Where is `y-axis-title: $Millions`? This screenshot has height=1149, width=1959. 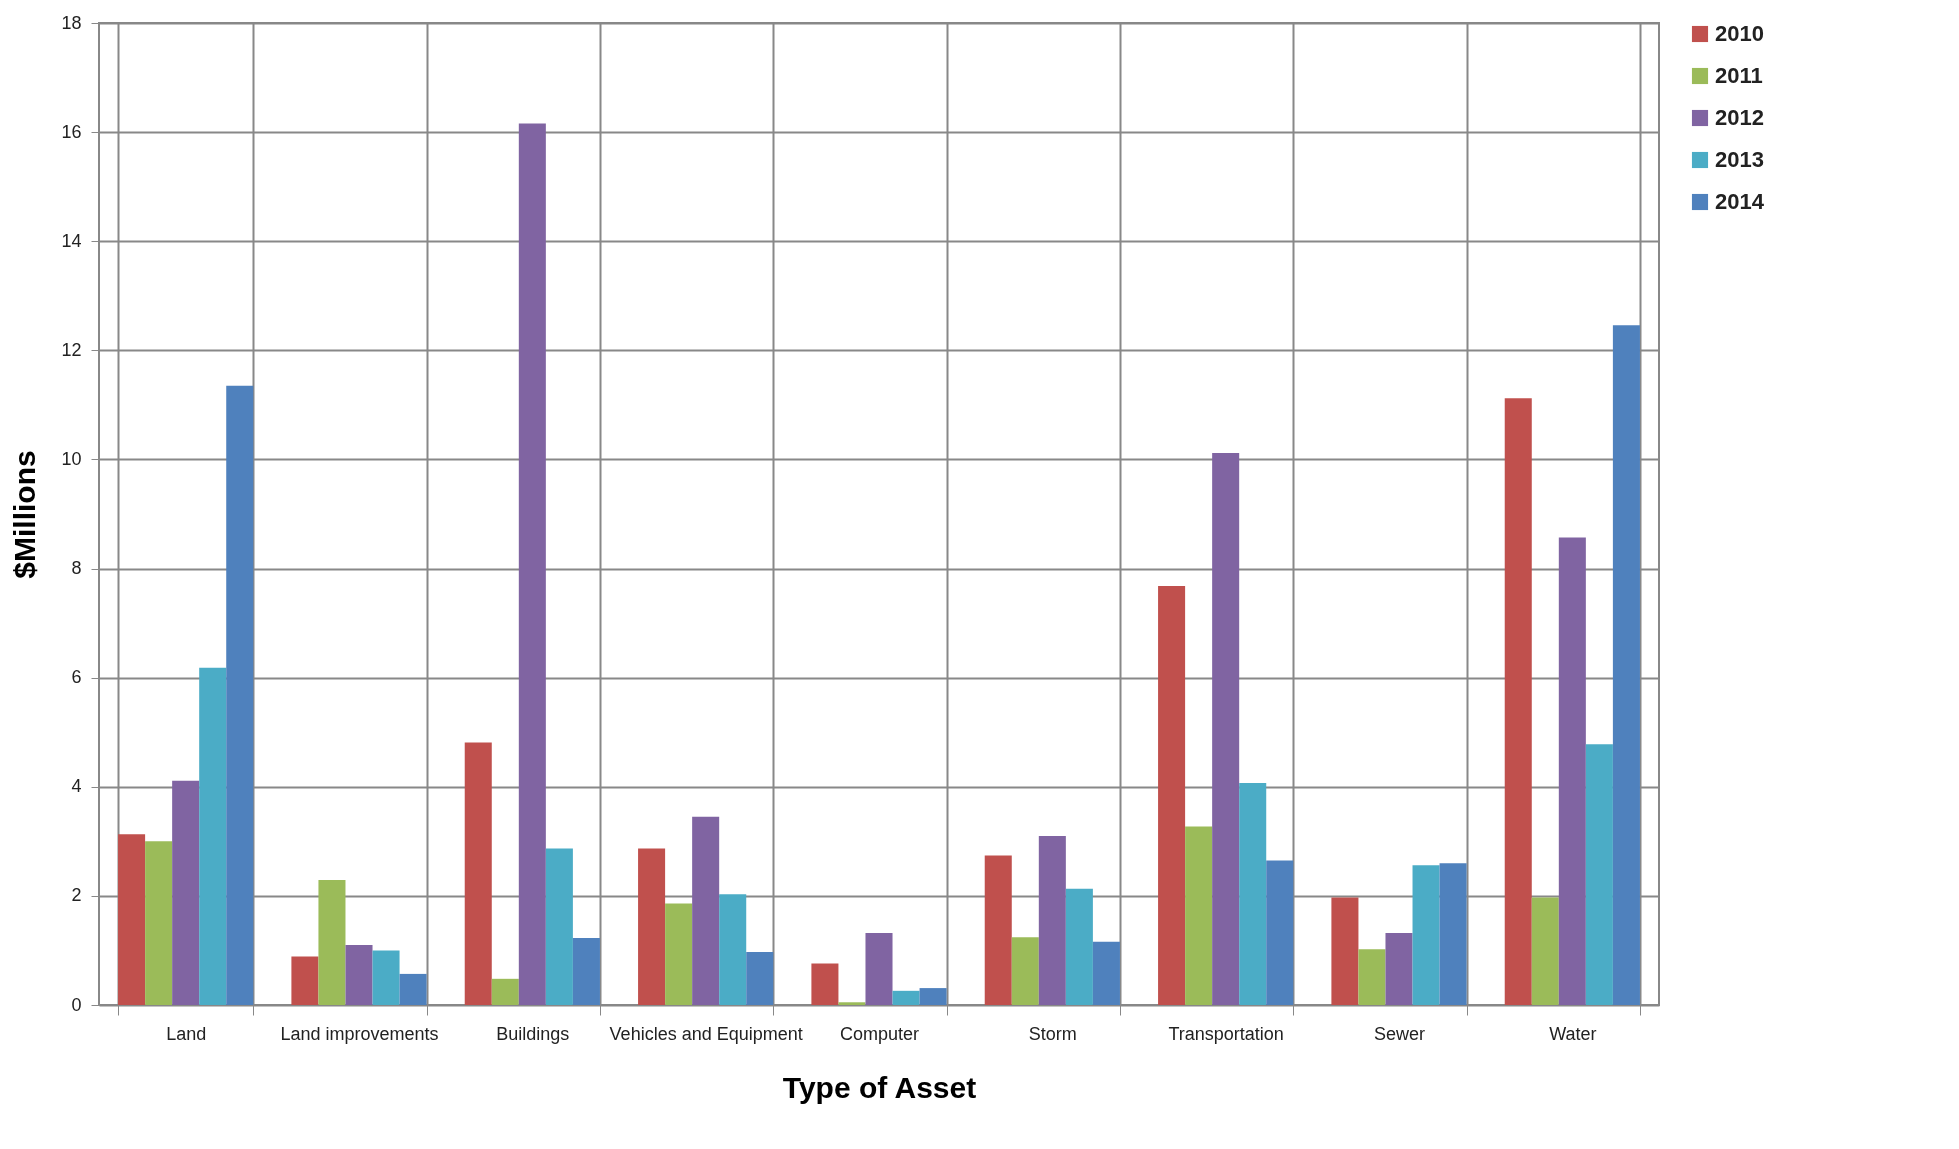
y-axis-title: $Millions is located at coordinates (25, 514).